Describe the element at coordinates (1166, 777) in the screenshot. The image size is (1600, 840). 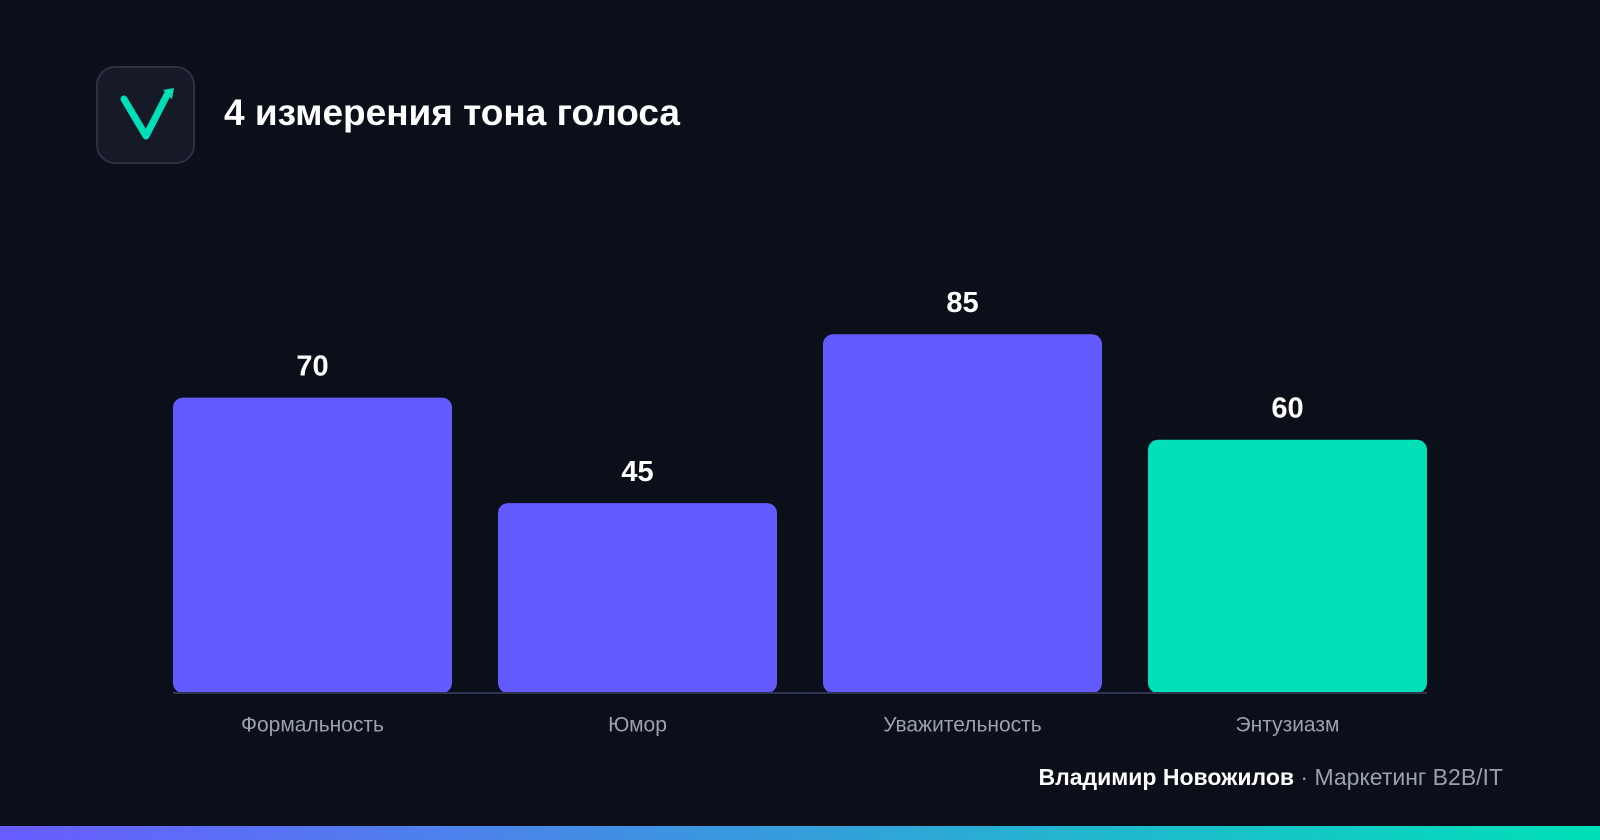
I see `author: Владимир Новожилов` at that location.